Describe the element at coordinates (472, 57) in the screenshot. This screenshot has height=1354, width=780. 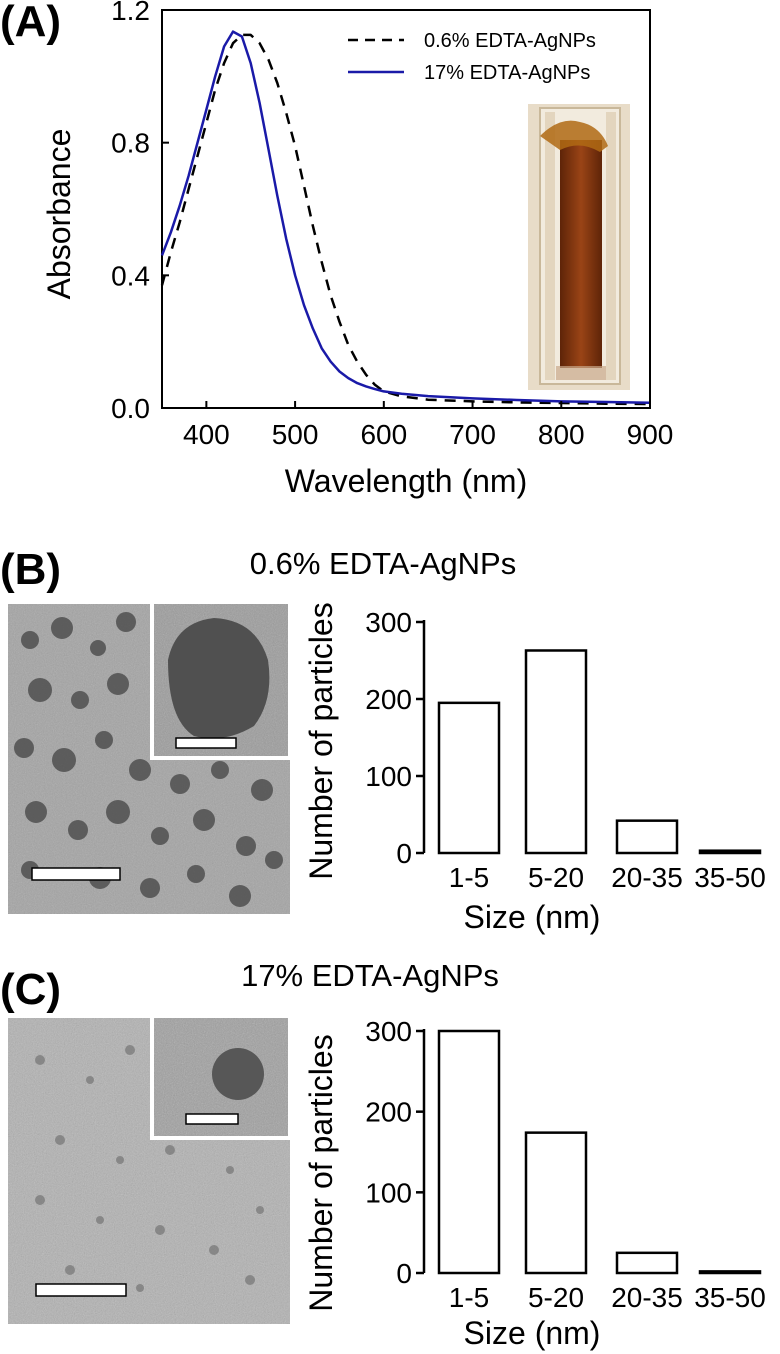
I see `legend: 0.6% EDTA-AgNPs 17% EDTA-AgNPs` at that location.